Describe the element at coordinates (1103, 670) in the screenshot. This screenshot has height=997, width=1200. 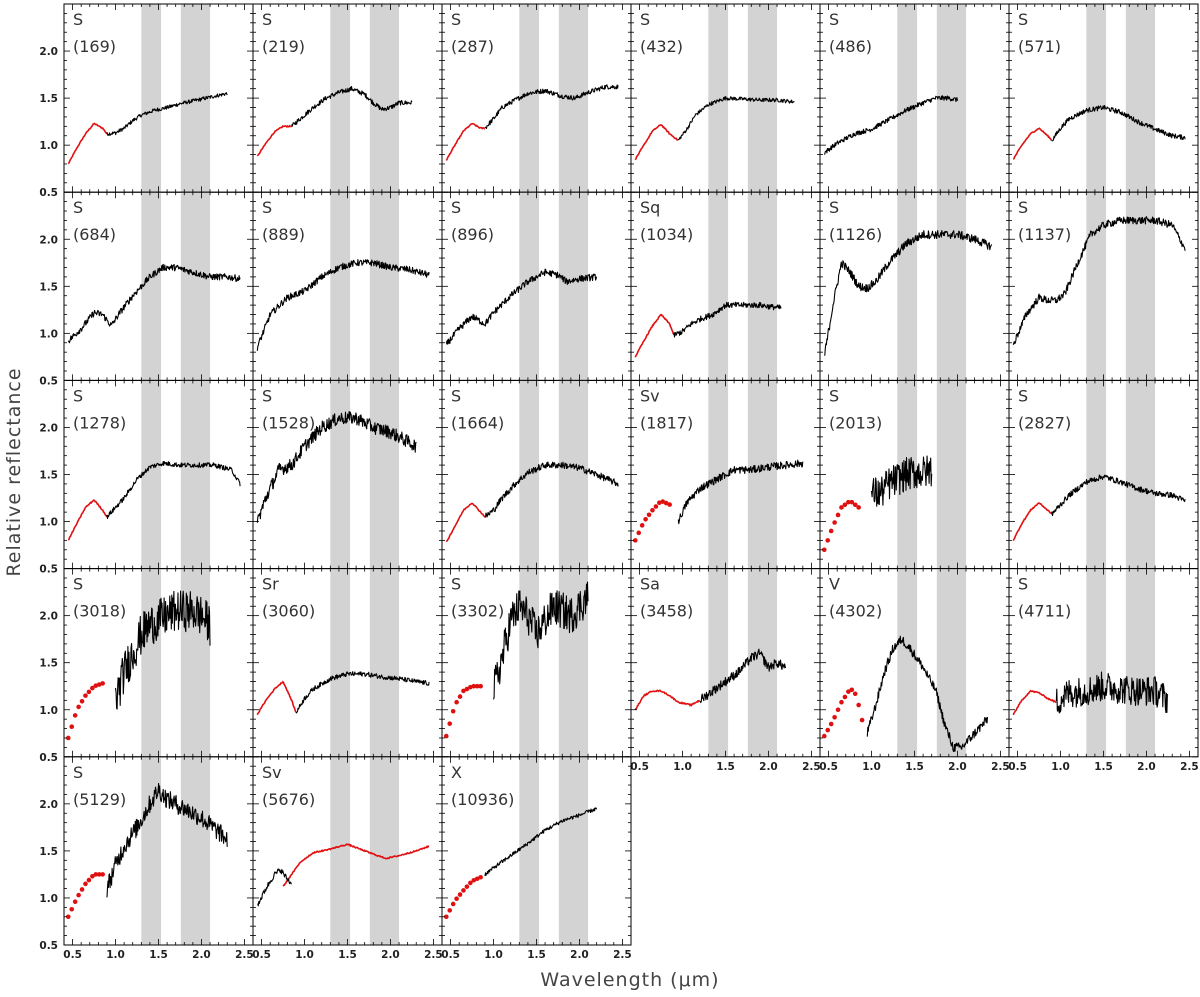
I see `spectrum-panel: 0.5 1.0 1.5 2.0 2.5 S (4711)` at that location.